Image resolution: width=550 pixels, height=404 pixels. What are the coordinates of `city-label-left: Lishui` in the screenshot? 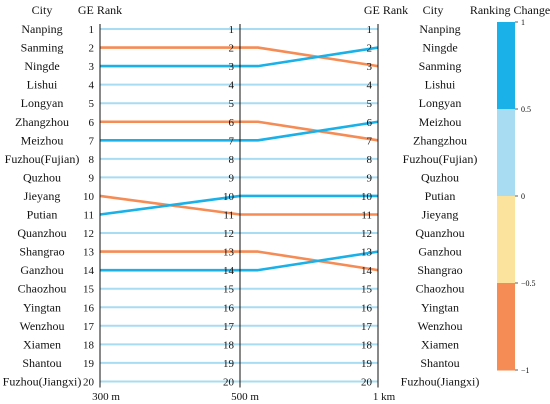 It's located at (42, 85).